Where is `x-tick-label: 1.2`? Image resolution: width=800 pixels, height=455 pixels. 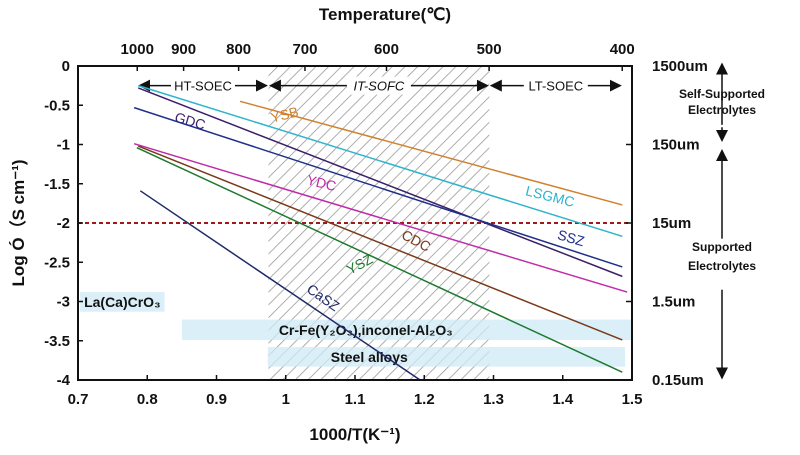
x-tick-label: 1.2 is located at coordinates (424, 399).